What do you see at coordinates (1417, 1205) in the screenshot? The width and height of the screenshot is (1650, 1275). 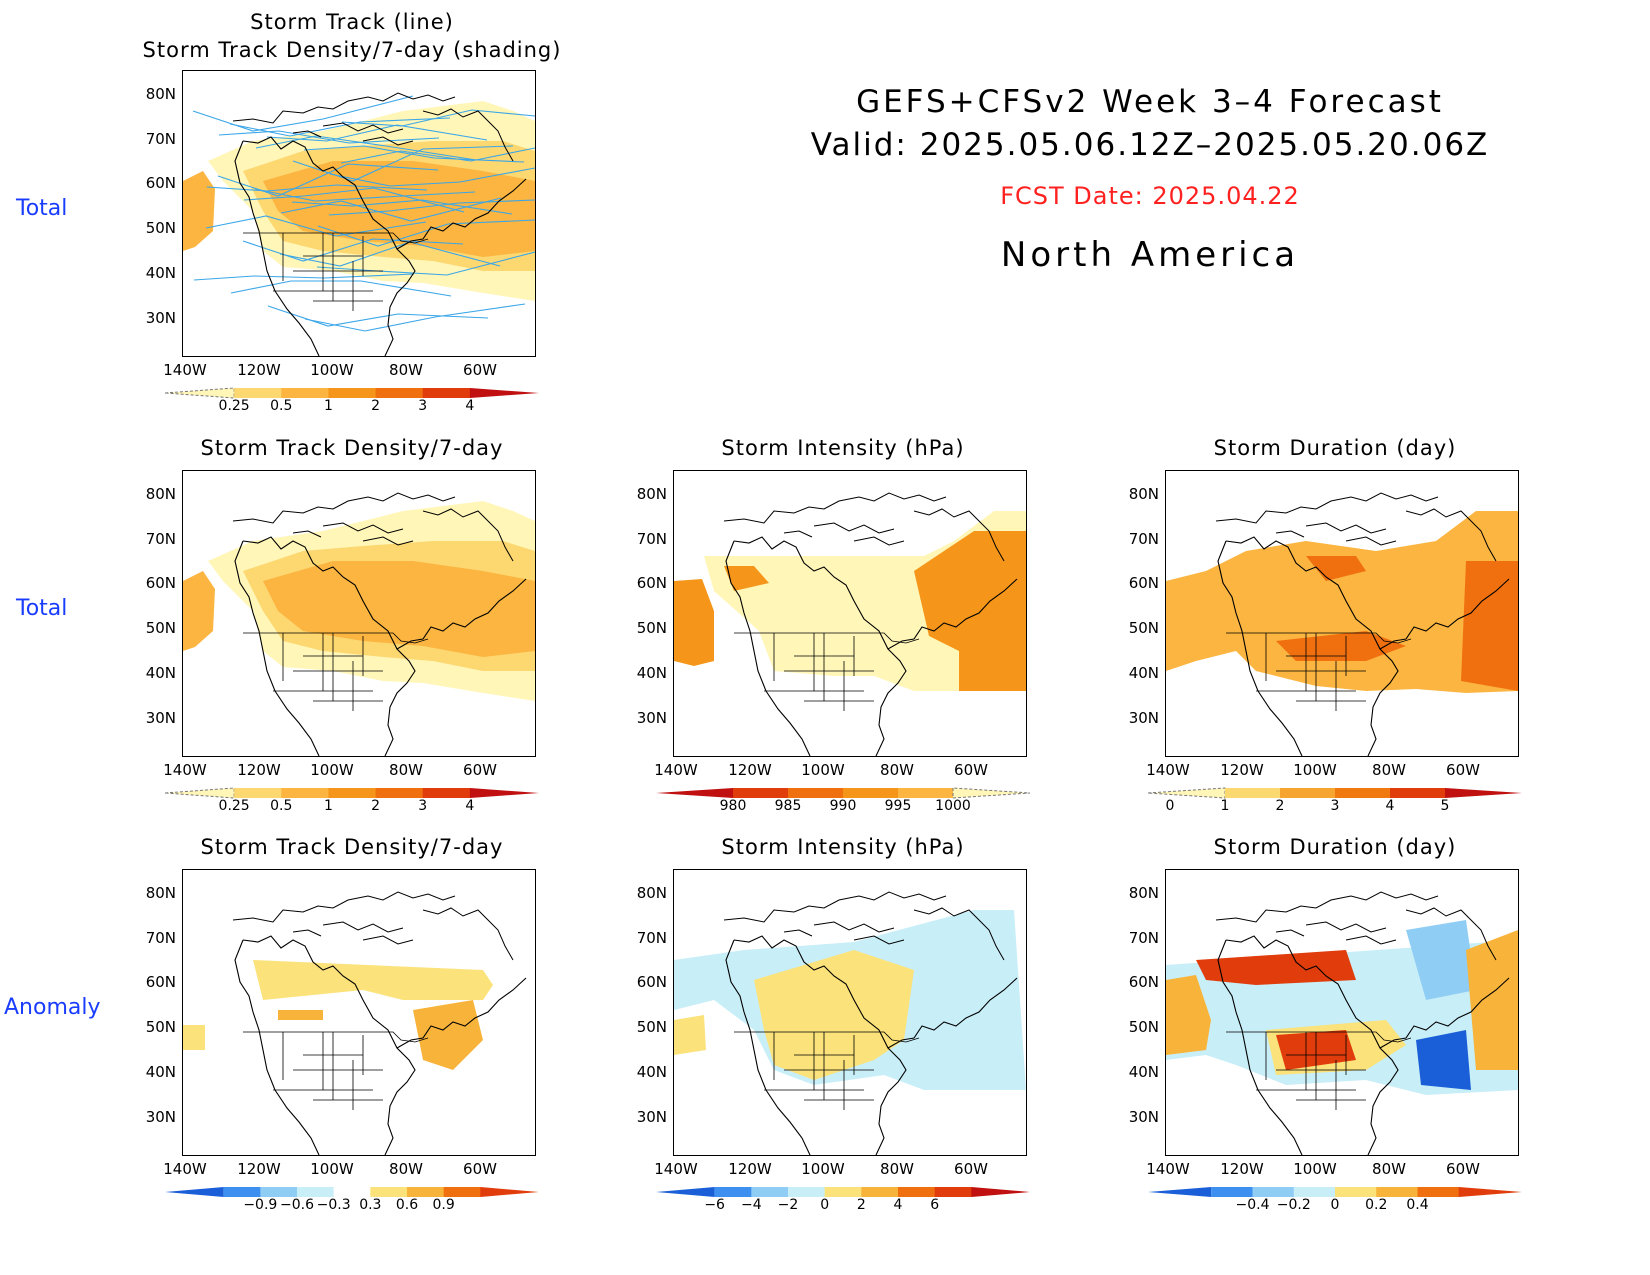 I see `colorbar-label: 0.4` at bounding box center [1417, 1205].